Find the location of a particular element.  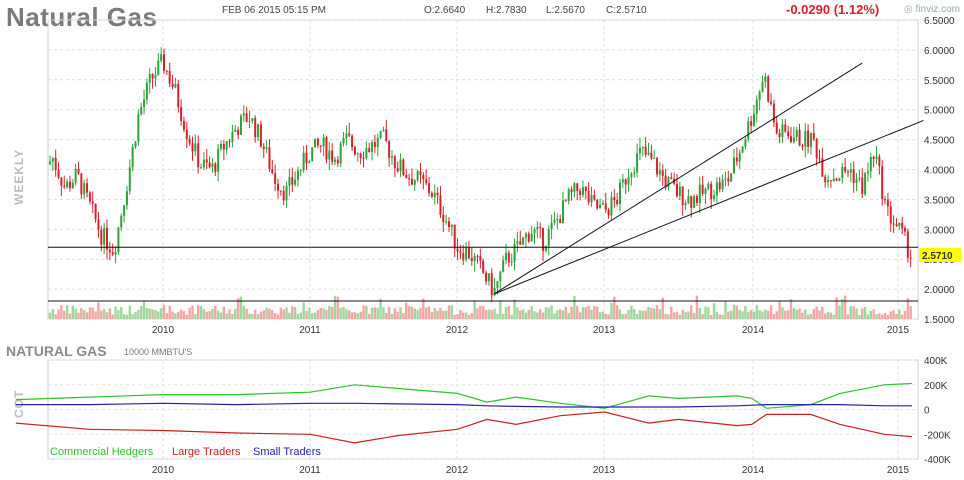

finviz-logo: ◎ finviz.com is located at coordinates (932, 9).